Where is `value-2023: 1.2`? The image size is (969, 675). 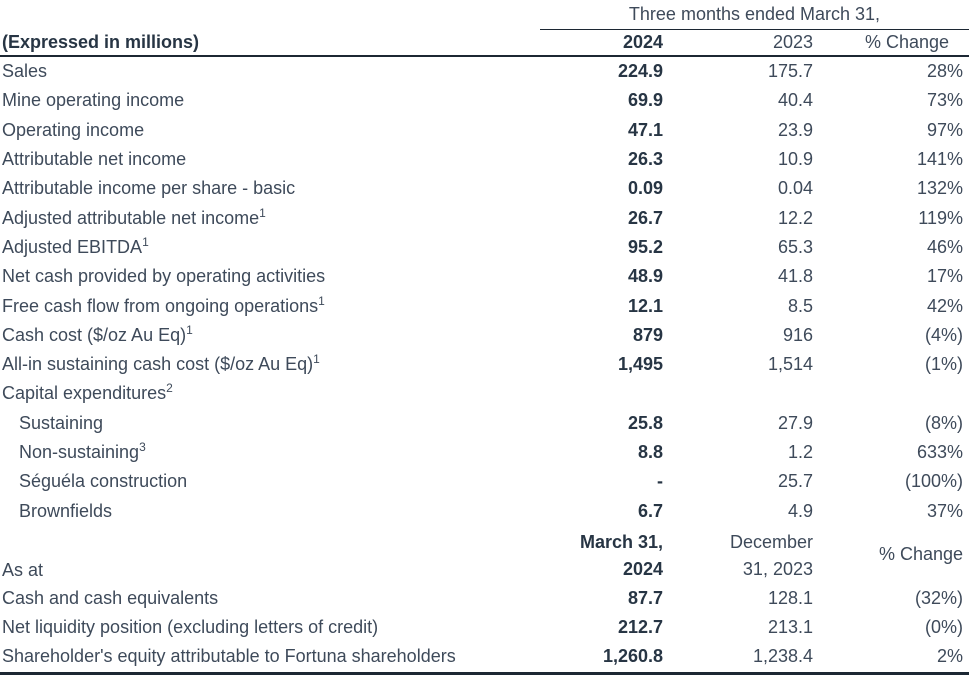 value-2023: 1.2 is located at coordinates (800, 452).